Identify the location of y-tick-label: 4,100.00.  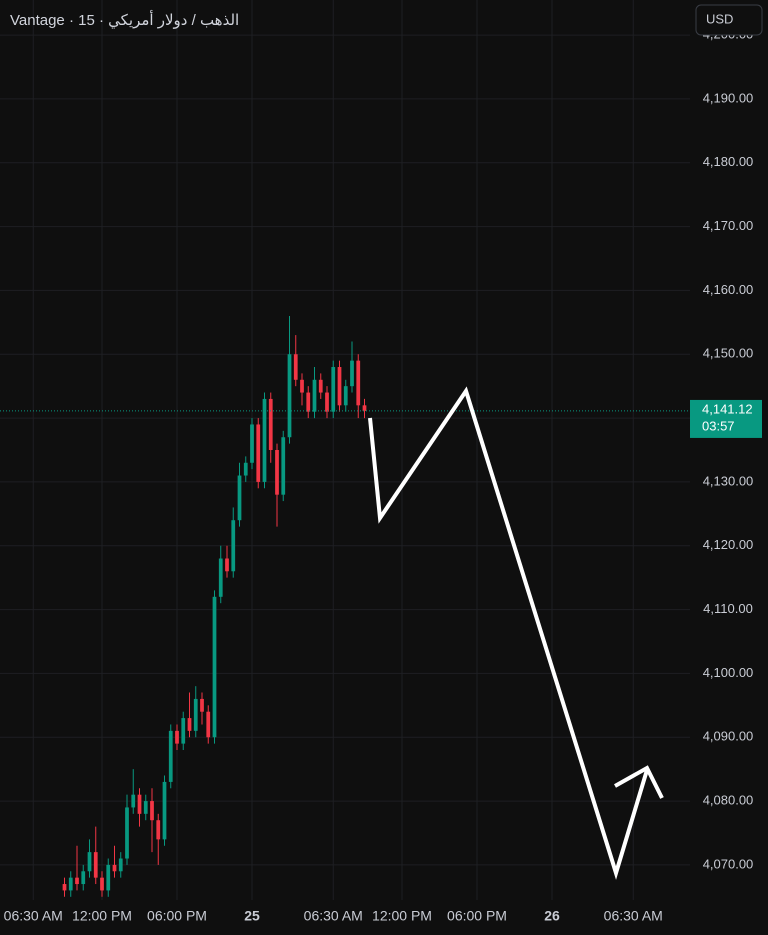
(728, 672).